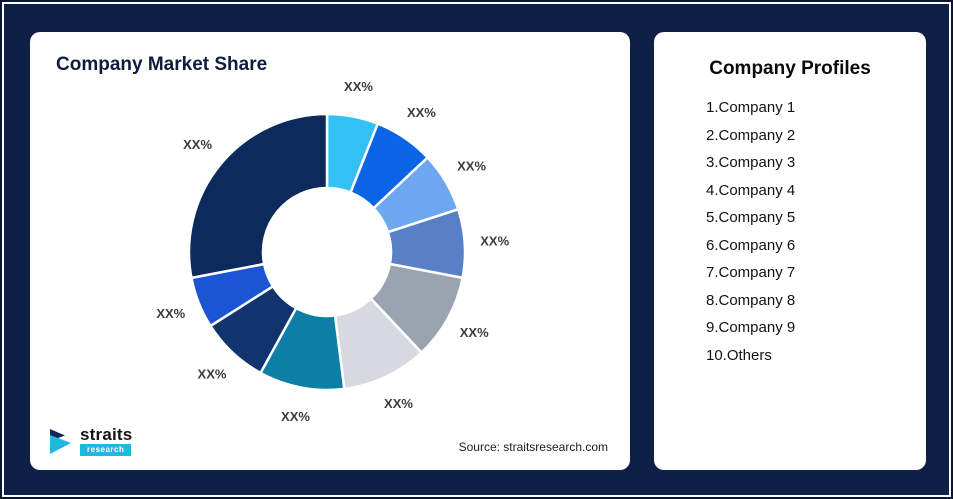 Image resolution: width=953 pixels, height=499 pixels. Describe the element at coordinates (358, 86) in the screenshot. I see `segment-label-1: XX%` at that location.